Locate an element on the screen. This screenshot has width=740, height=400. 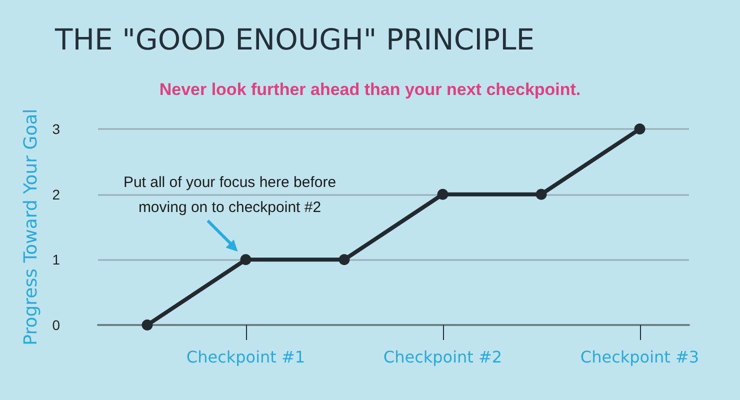
x-tick-label: Checkpoint #1 is located at coordinates (246, 357).